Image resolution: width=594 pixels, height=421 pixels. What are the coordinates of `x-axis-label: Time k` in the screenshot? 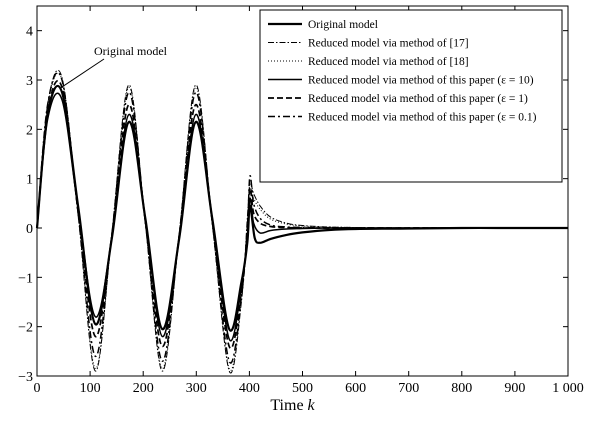 It's located at (292, 405).